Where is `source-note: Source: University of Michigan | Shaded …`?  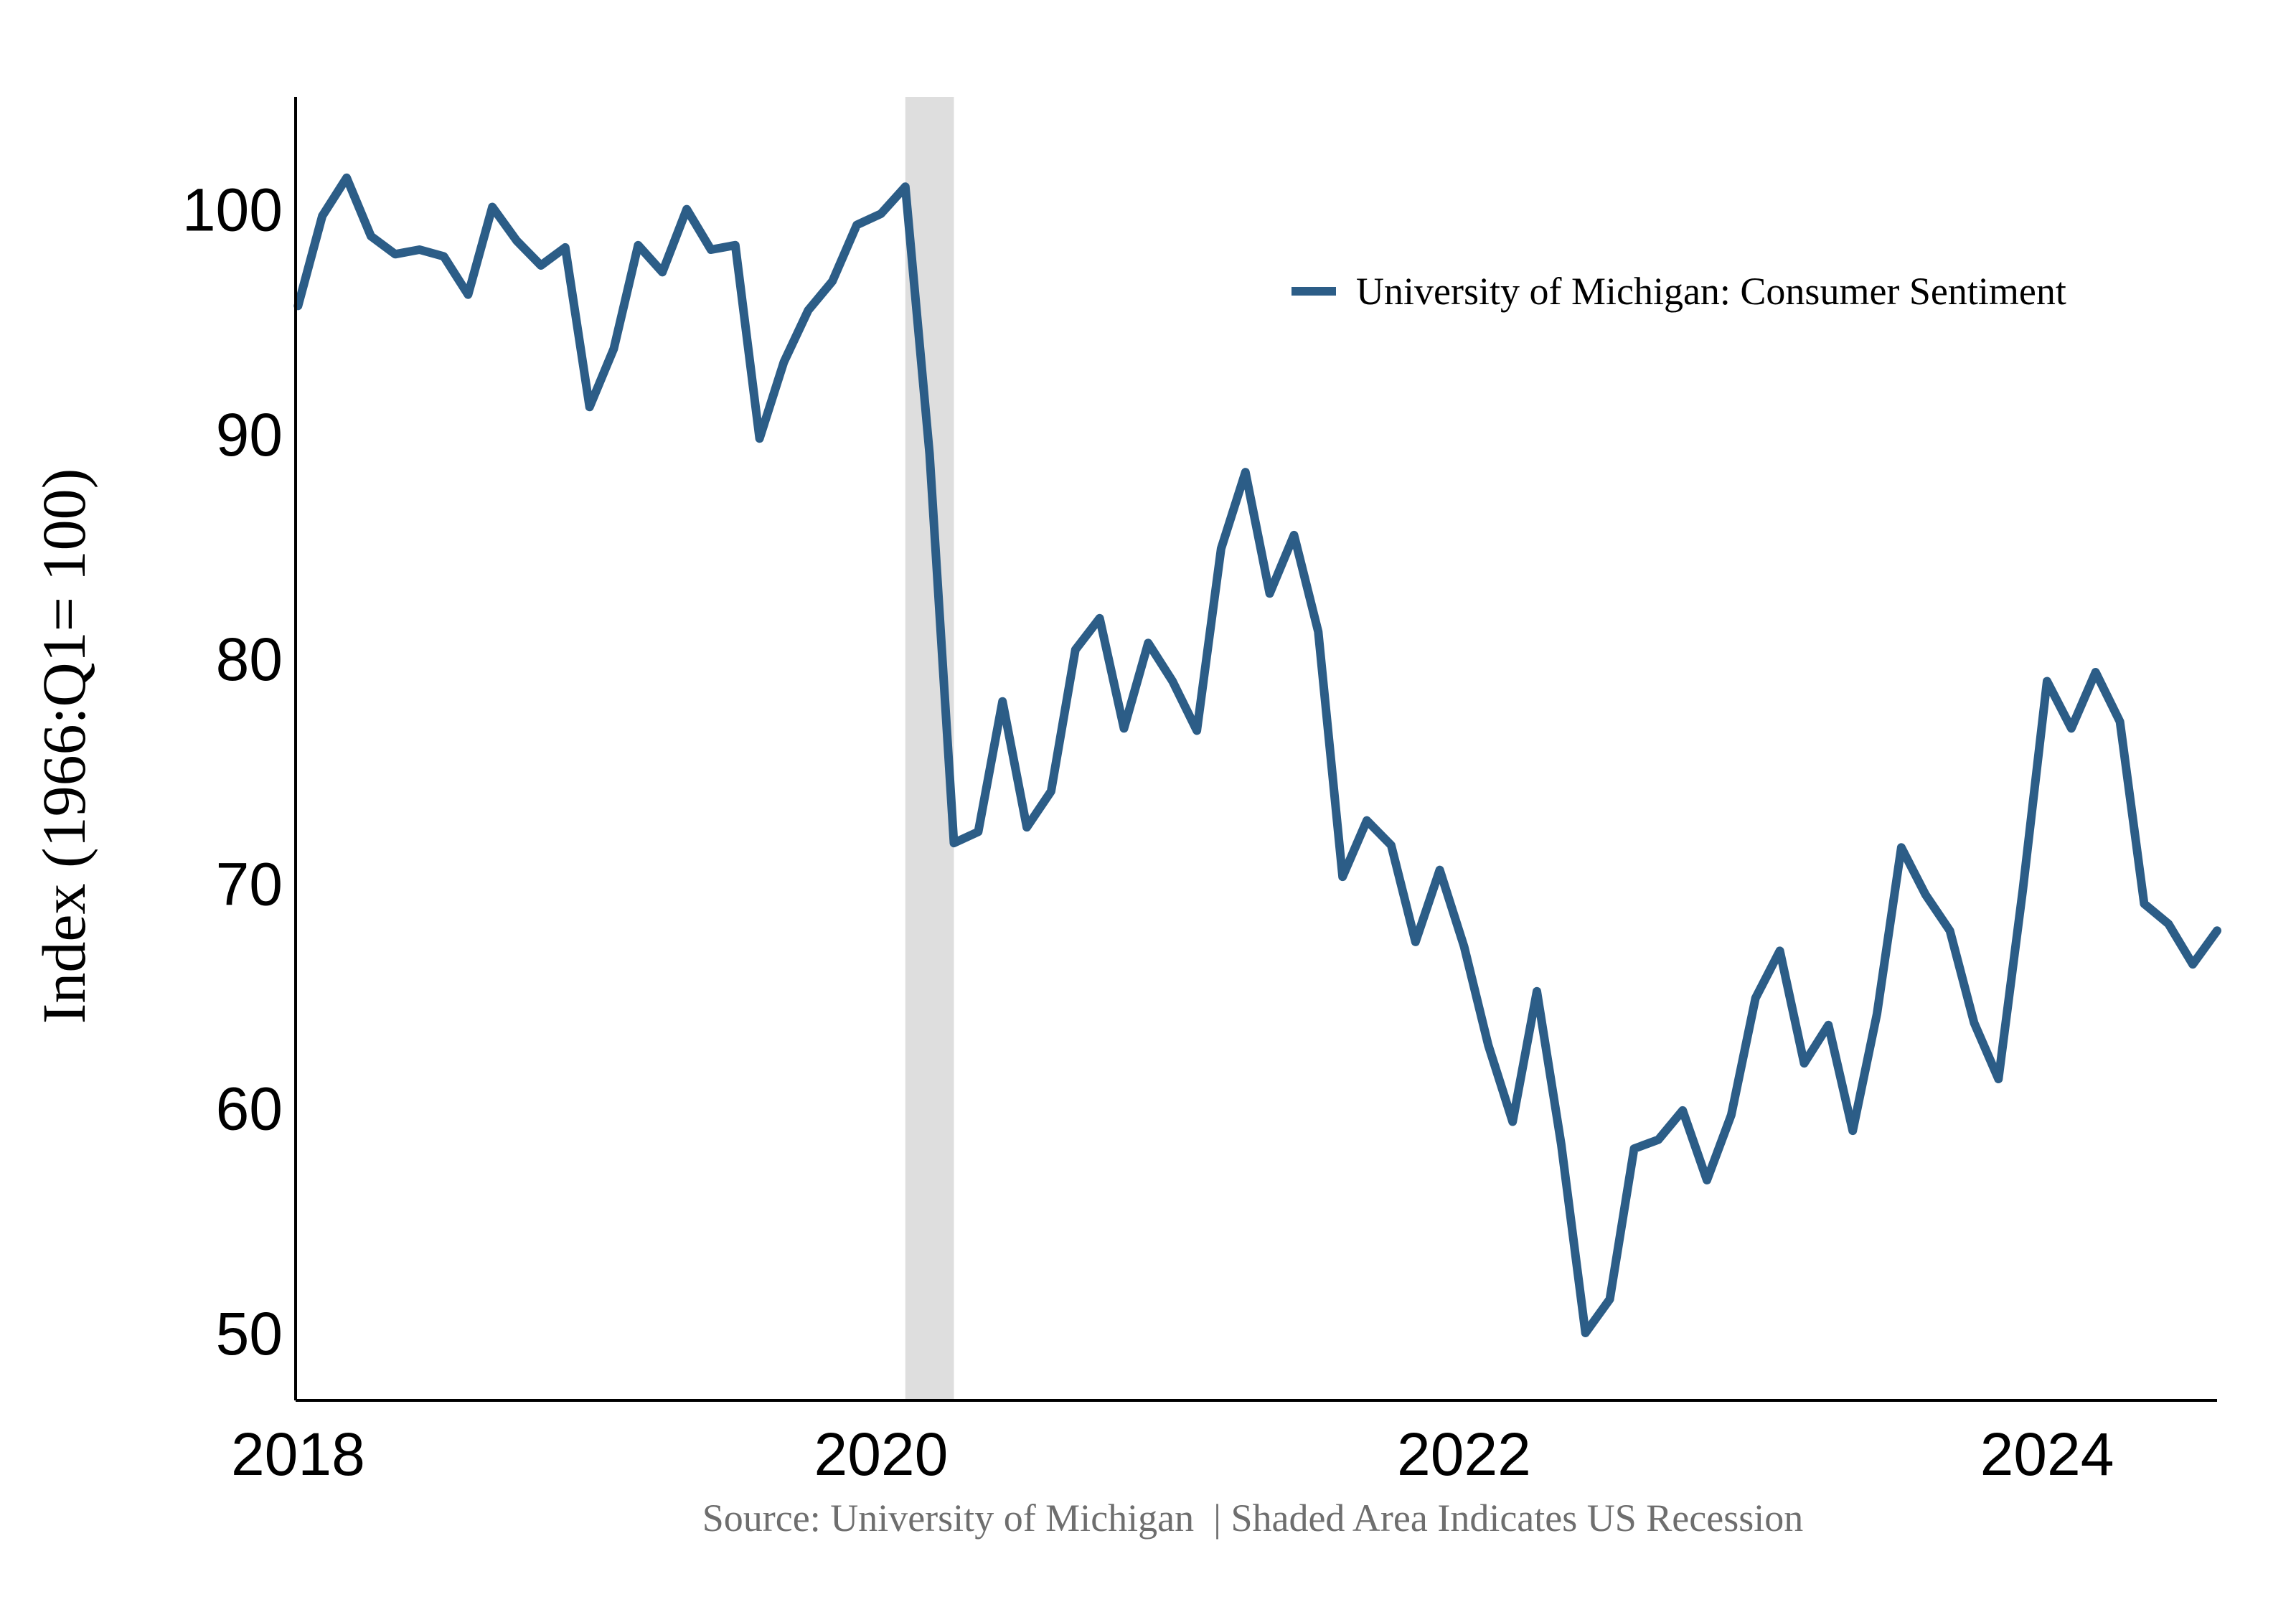
source-note: Source: University of Michigan | Shaded … is located at coordinates (1252, 1518).